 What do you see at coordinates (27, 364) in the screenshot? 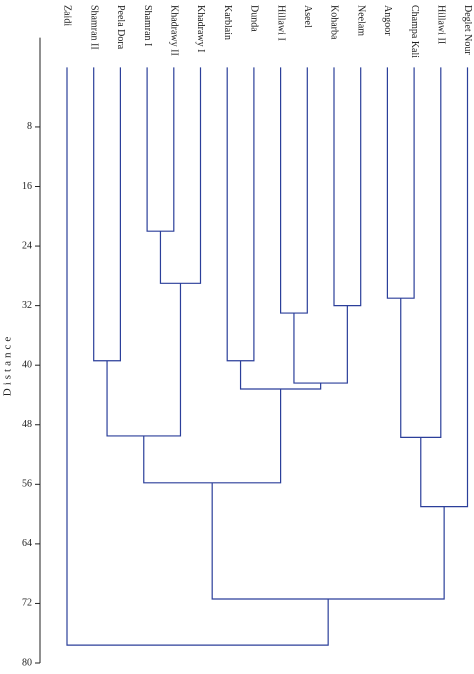
I see `y-tick-label: 40` at bounding box center [27, 364].